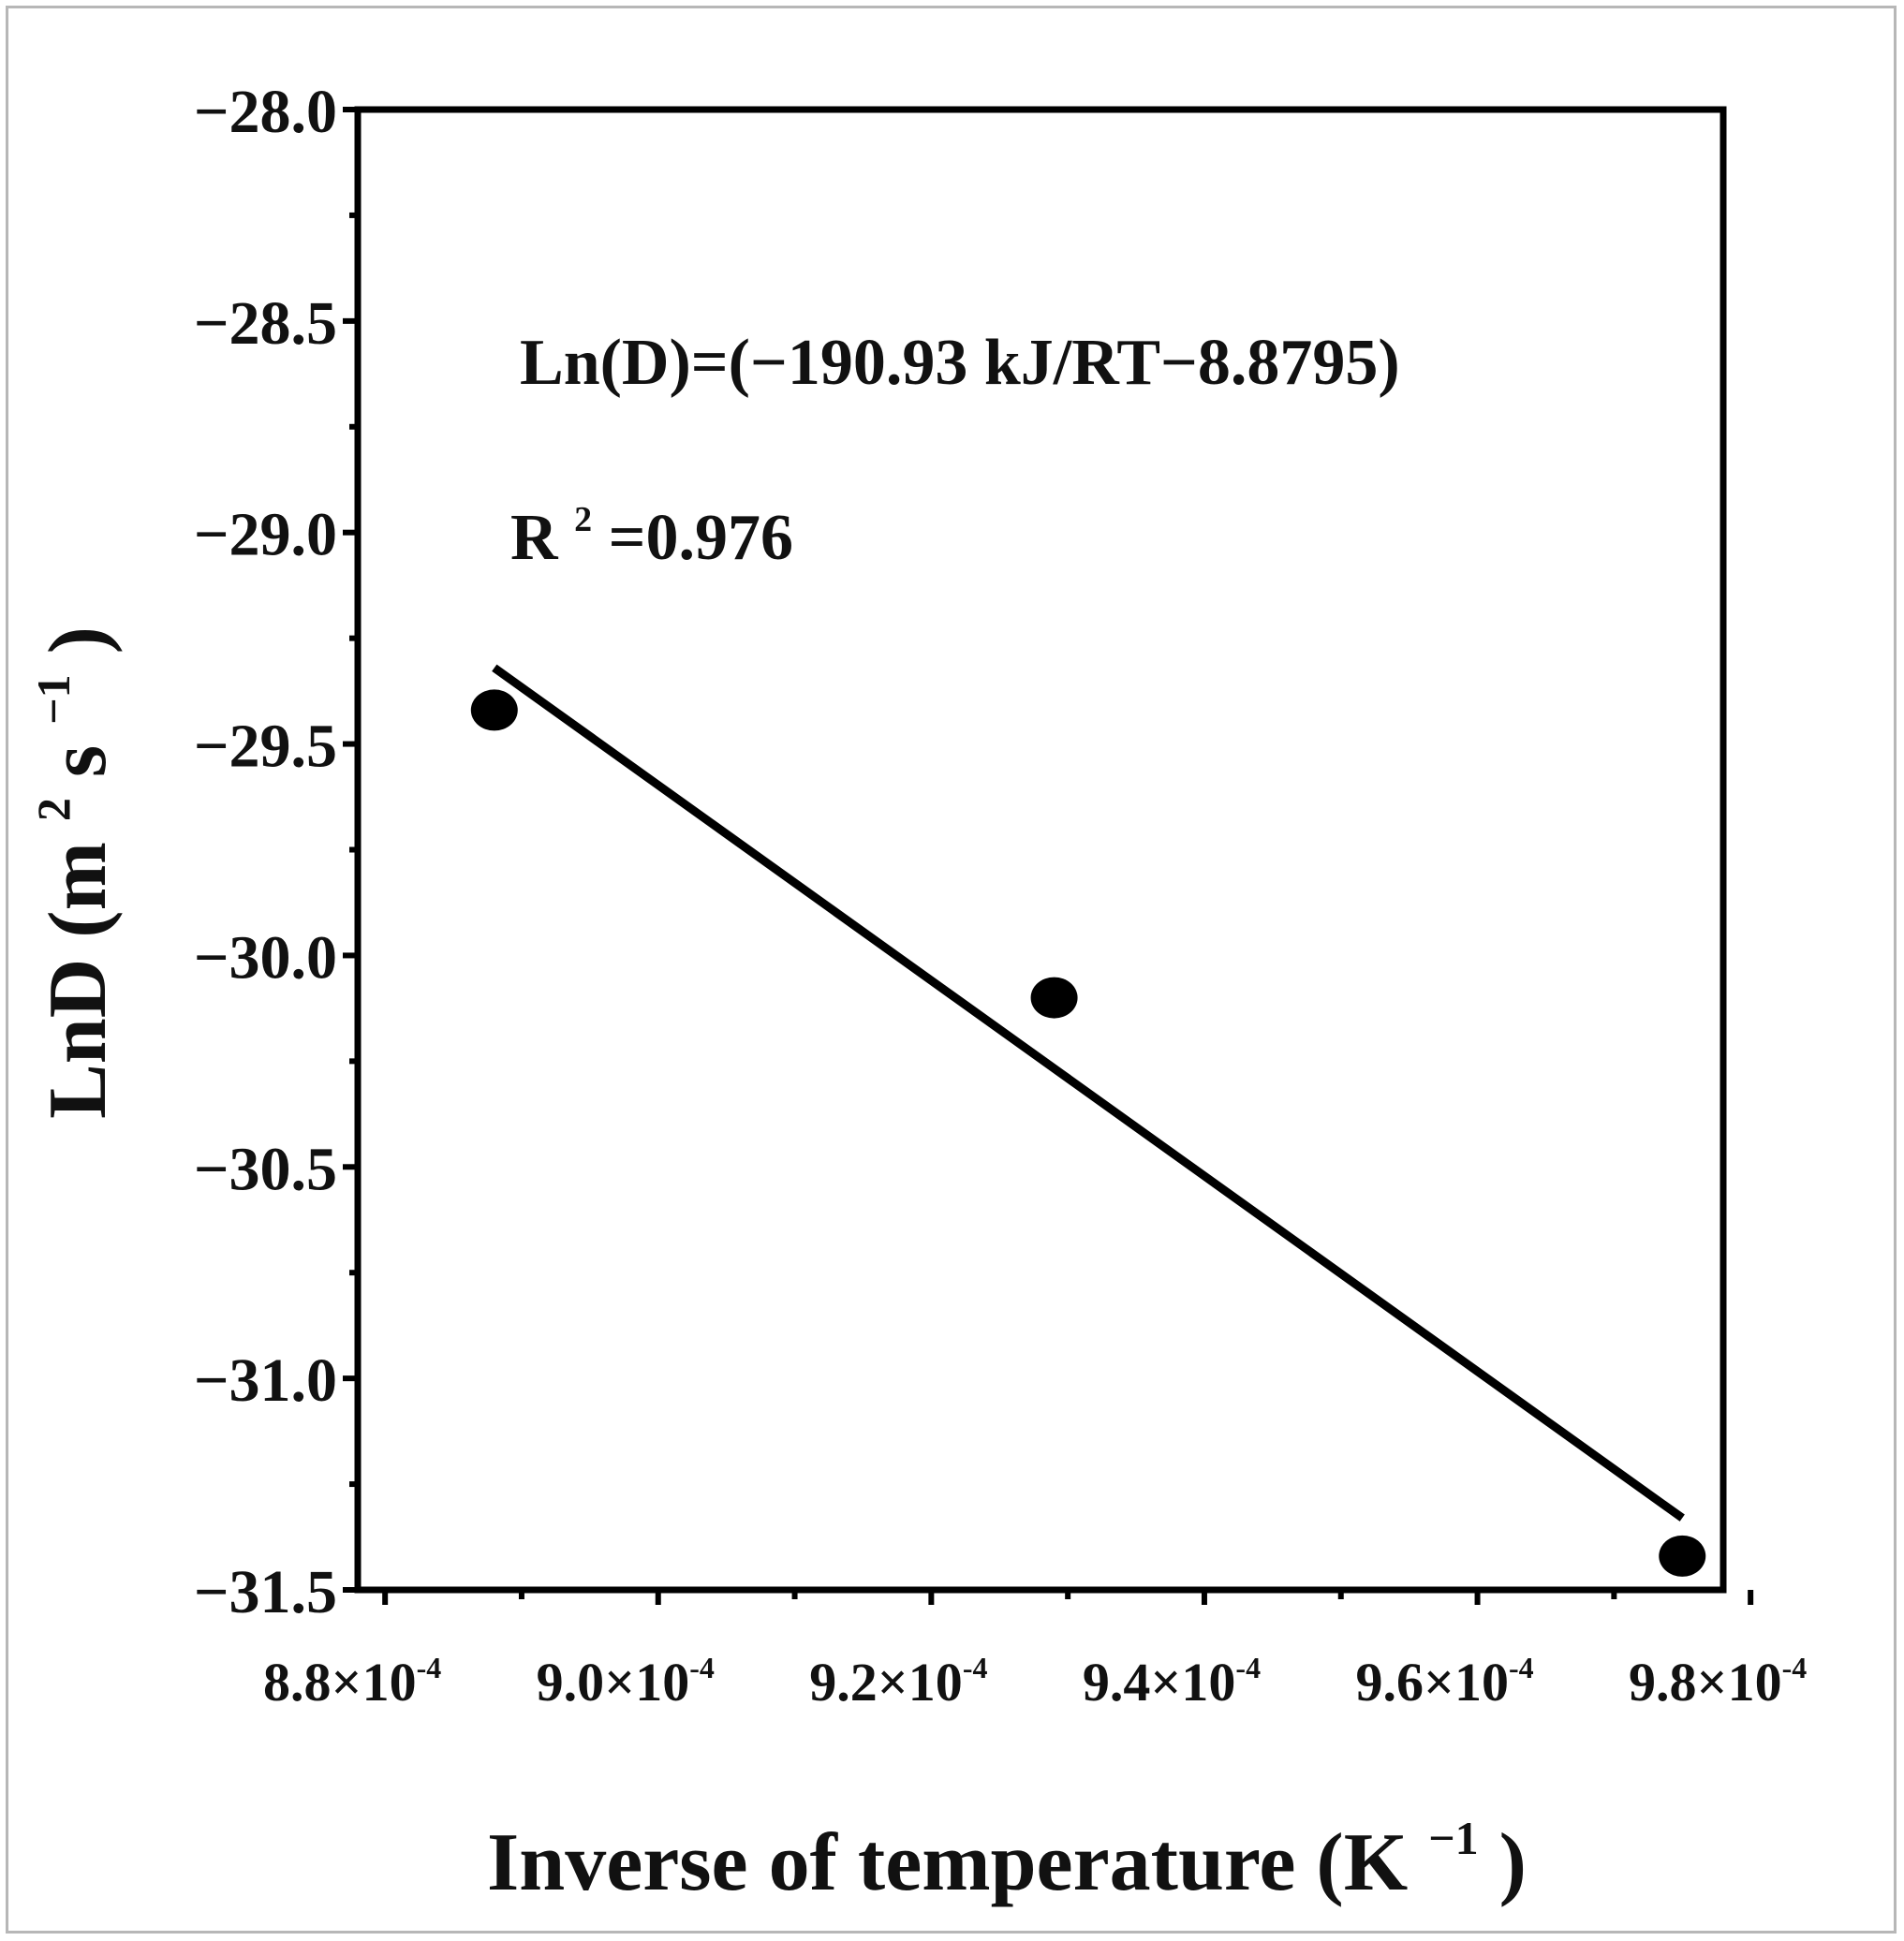  I want to click on r-squared-annotation: R 2 =0.976, so click(651, 524).